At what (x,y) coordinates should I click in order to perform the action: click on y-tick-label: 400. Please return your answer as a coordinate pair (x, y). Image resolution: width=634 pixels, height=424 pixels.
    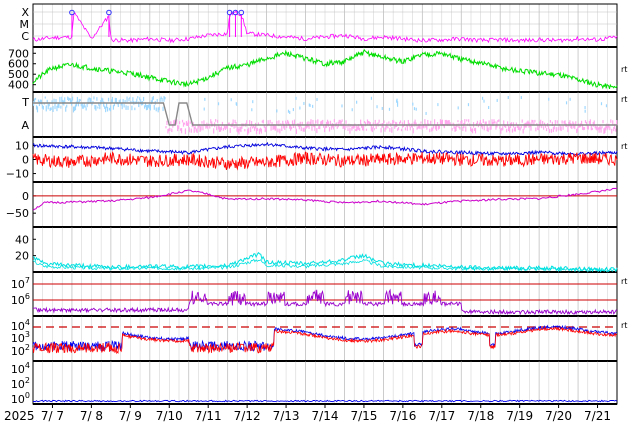
    Looking at the image, I should click on (18, 85).